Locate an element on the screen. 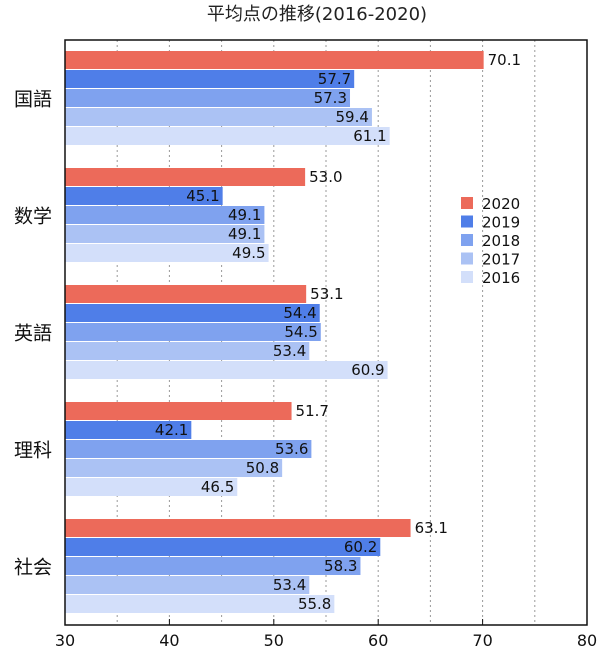 This screenshot has width=600, height=651. bar-value-label: 49.5 is located at coordinates (248, 253).